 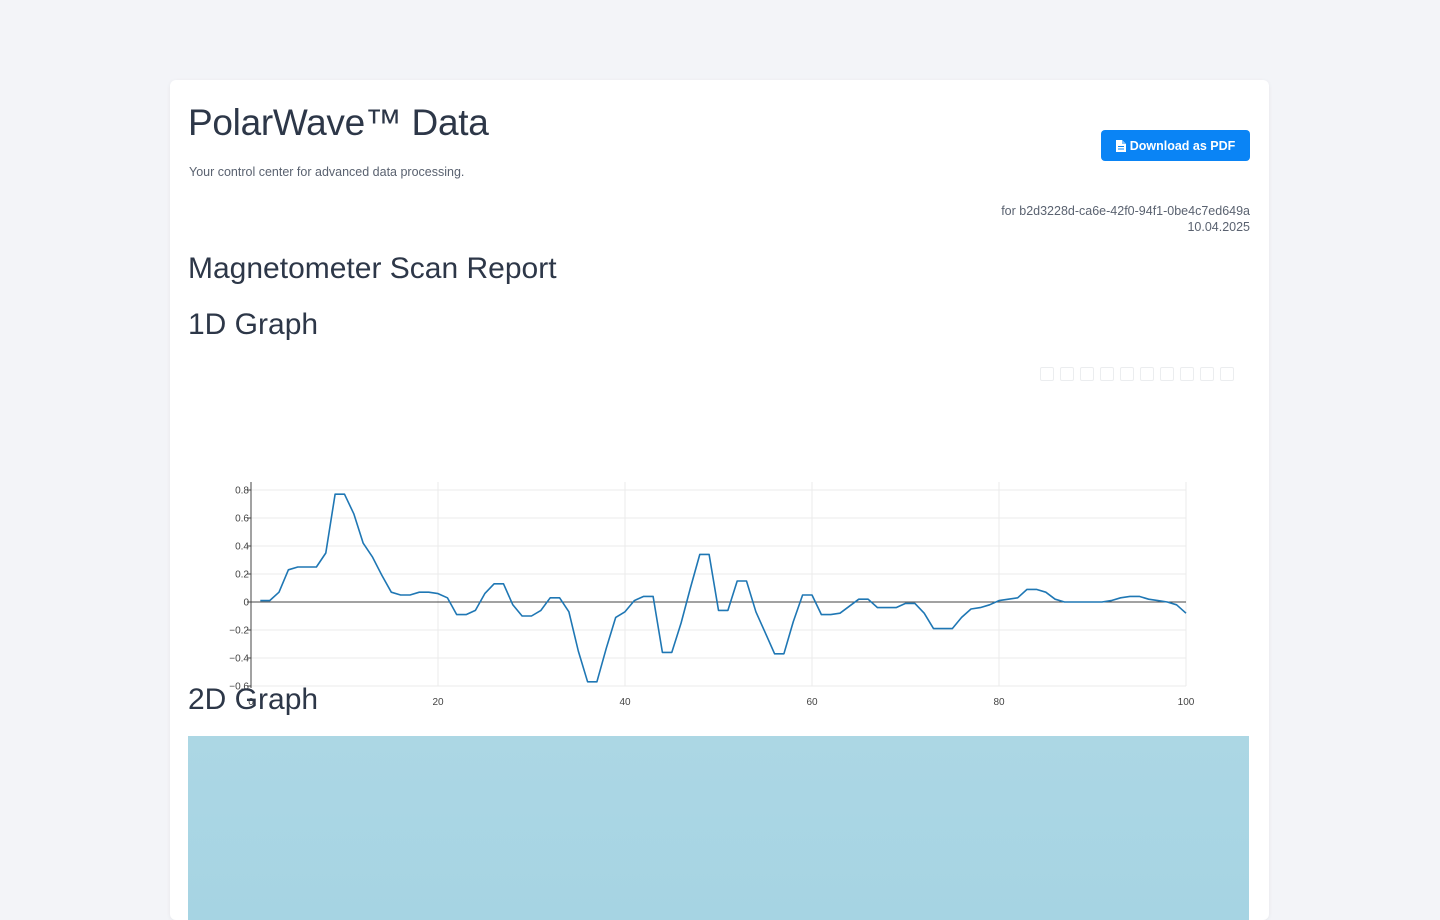 I want to click on y-tick-label: −0.6, so click(x=239, y=687).